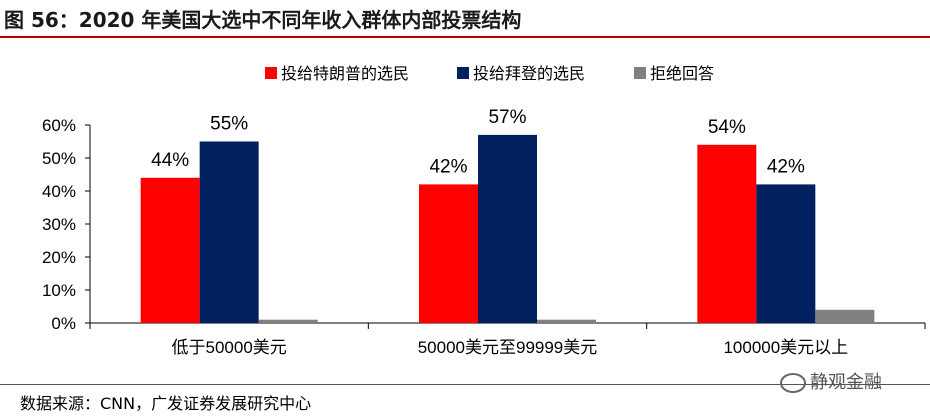  Describe the element at coordinates (59, 224) in the screenshot. I see `y-tick-label: 30%` at that location.